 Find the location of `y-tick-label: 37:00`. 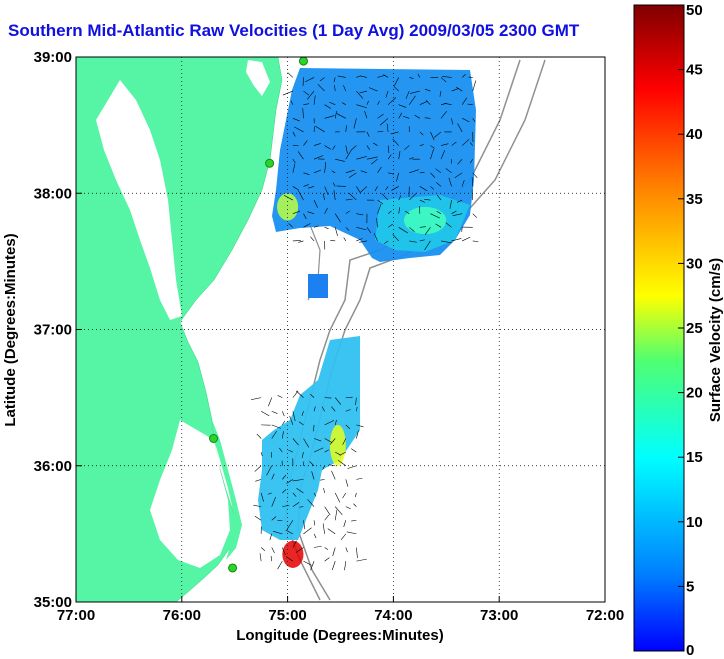

y-tick-label: 37:00 is located at coordinates (53, 330).